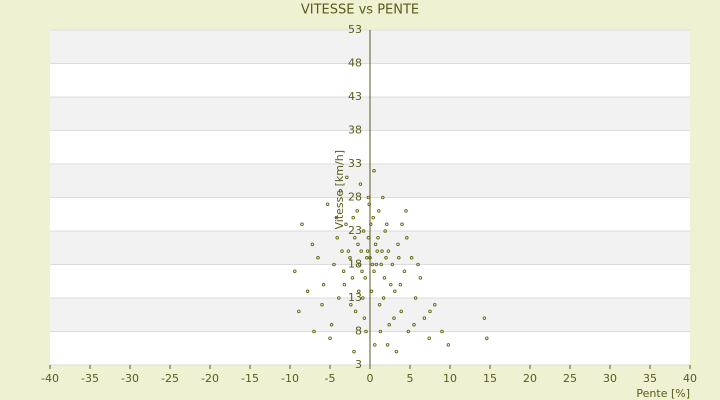  Describe the element at coordinates (355, 230) in the screenshot. I see `y-tick-label: 23` at that location.